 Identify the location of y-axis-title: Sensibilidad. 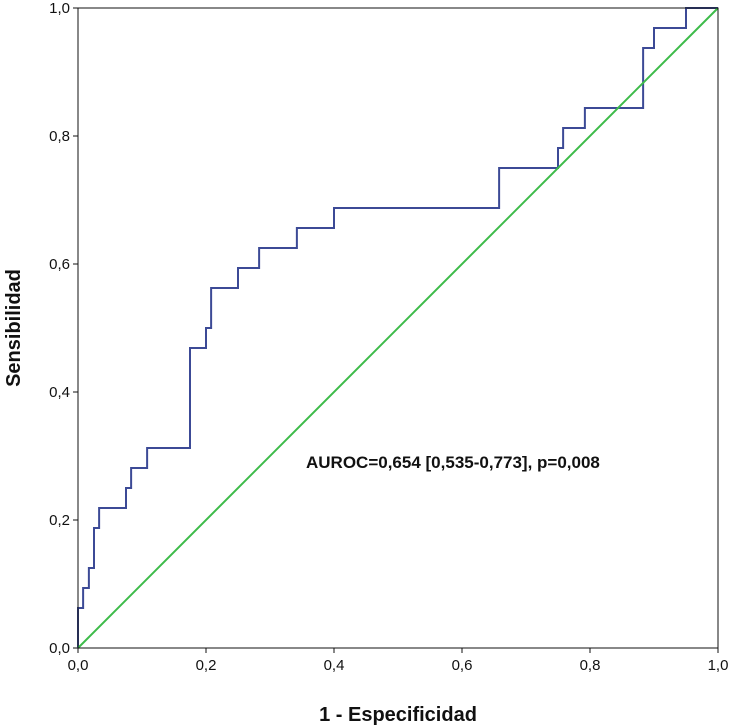
(14, 328).